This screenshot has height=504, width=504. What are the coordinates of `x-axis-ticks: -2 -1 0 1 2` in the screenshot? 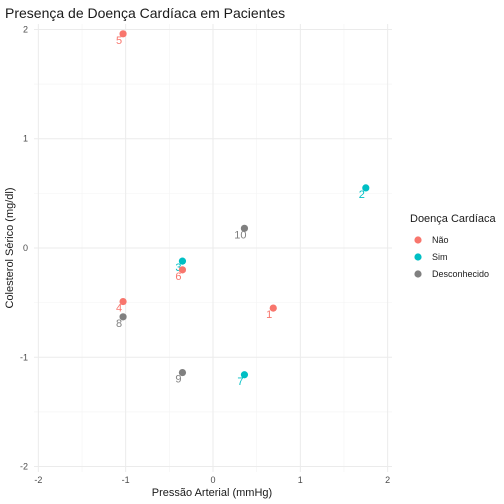 It's located at (212, 480).